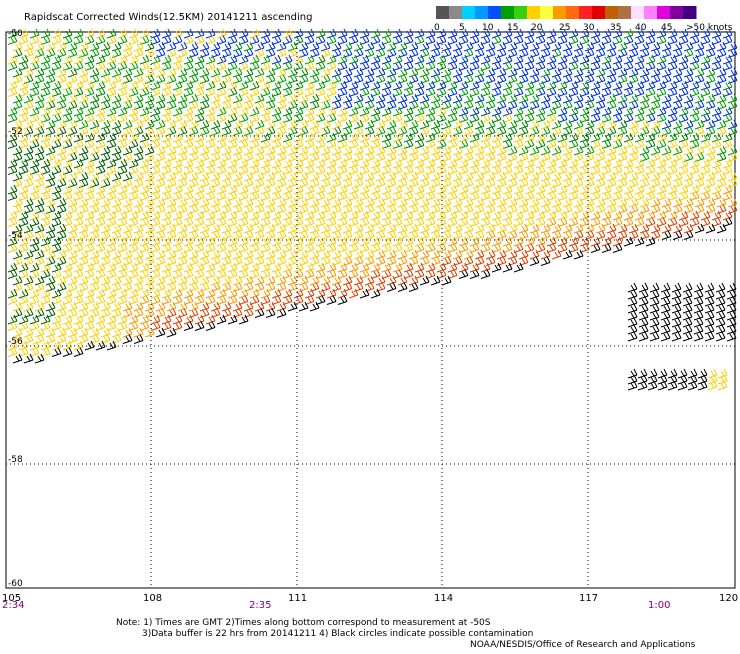  I want to click on longitude-labels: 105 108 111 114 117 120, so click(370, 598).